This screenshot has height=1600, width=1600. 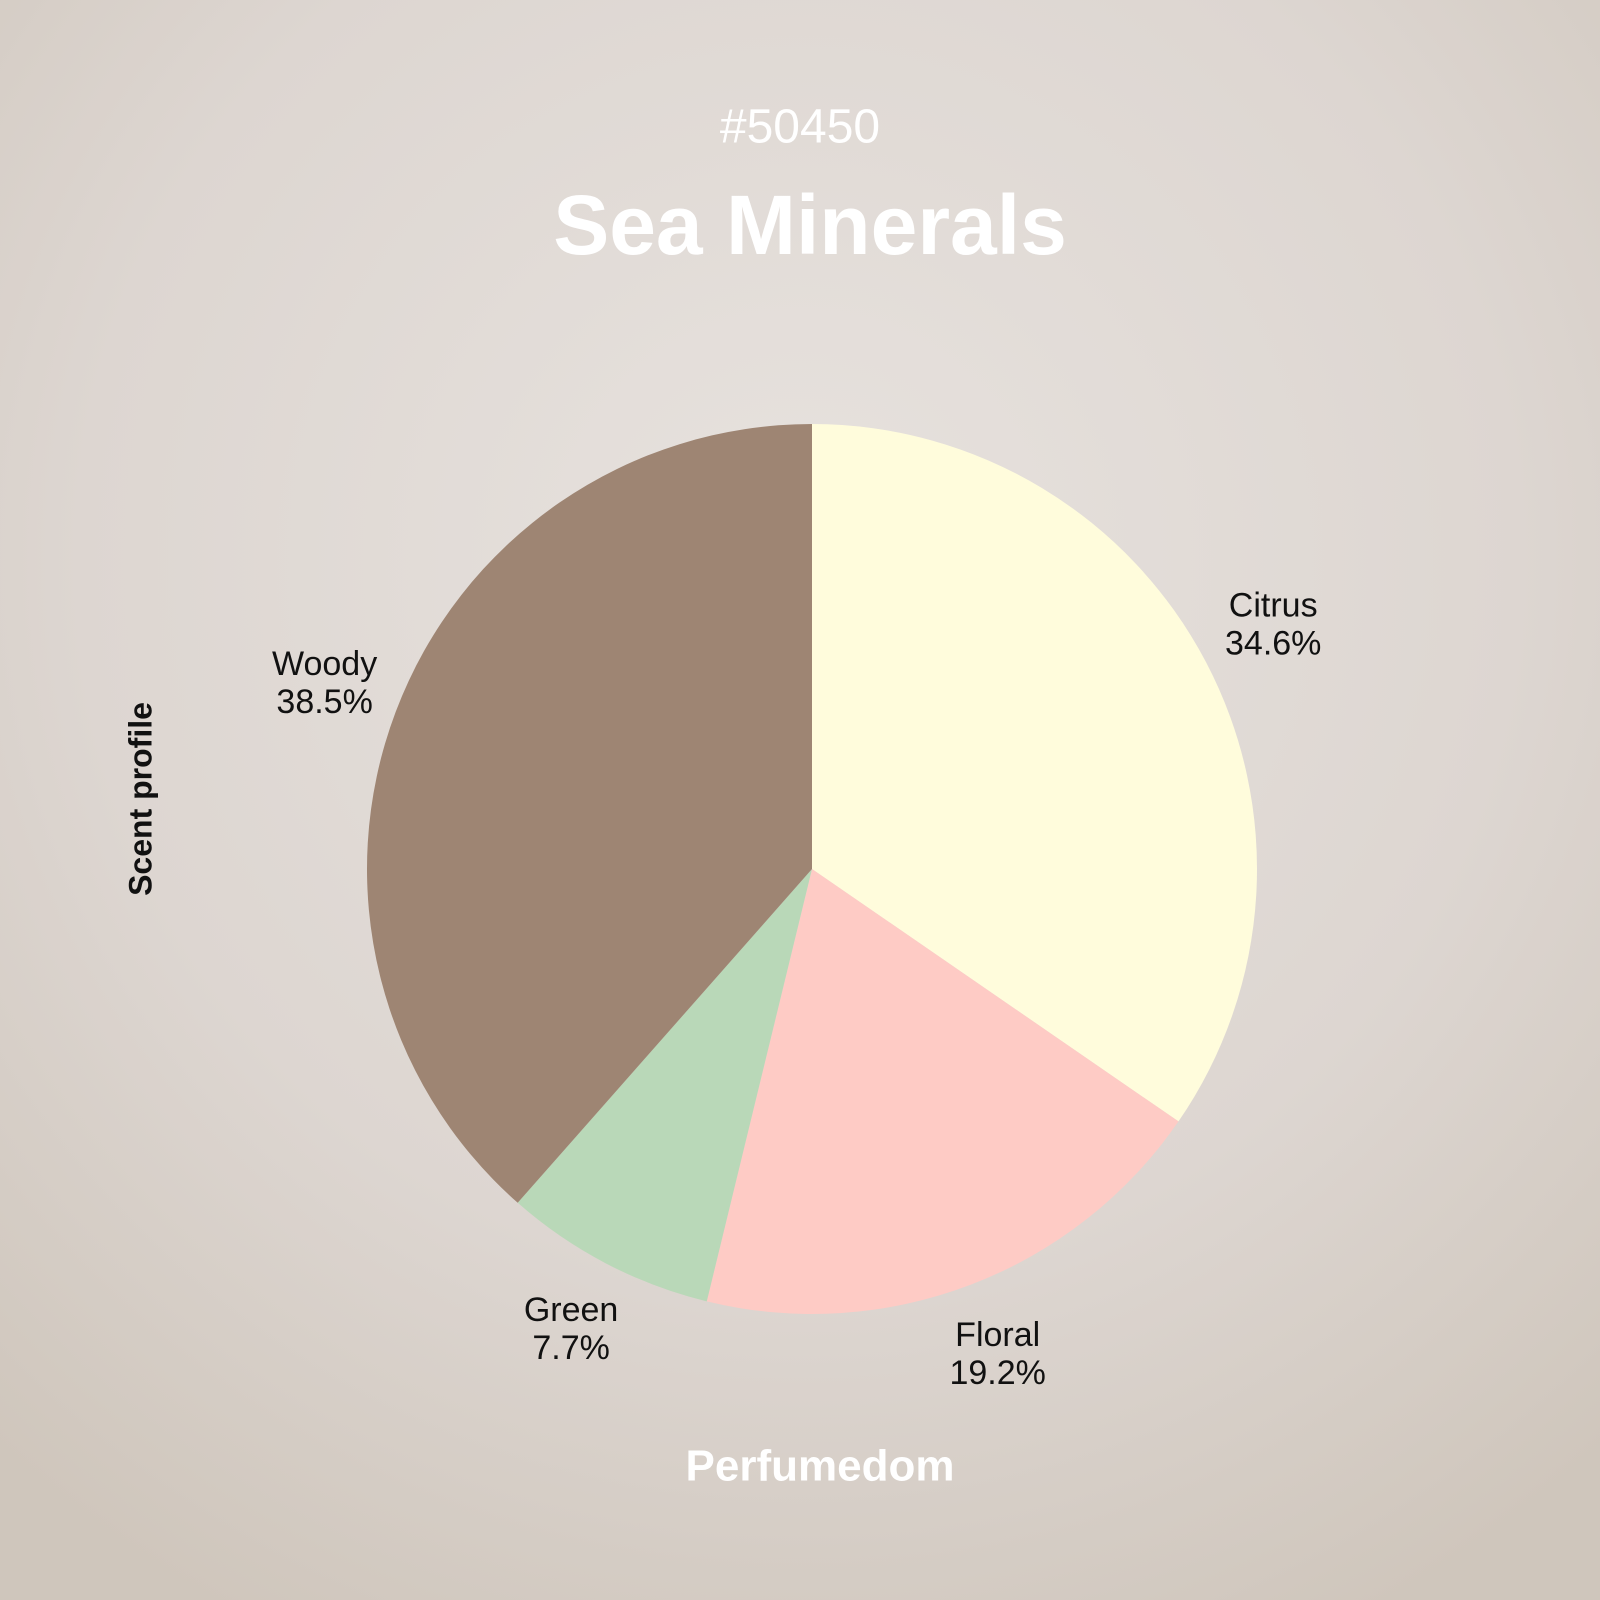 I want to click on slice-label: Green, so click(x=571, y=1310).